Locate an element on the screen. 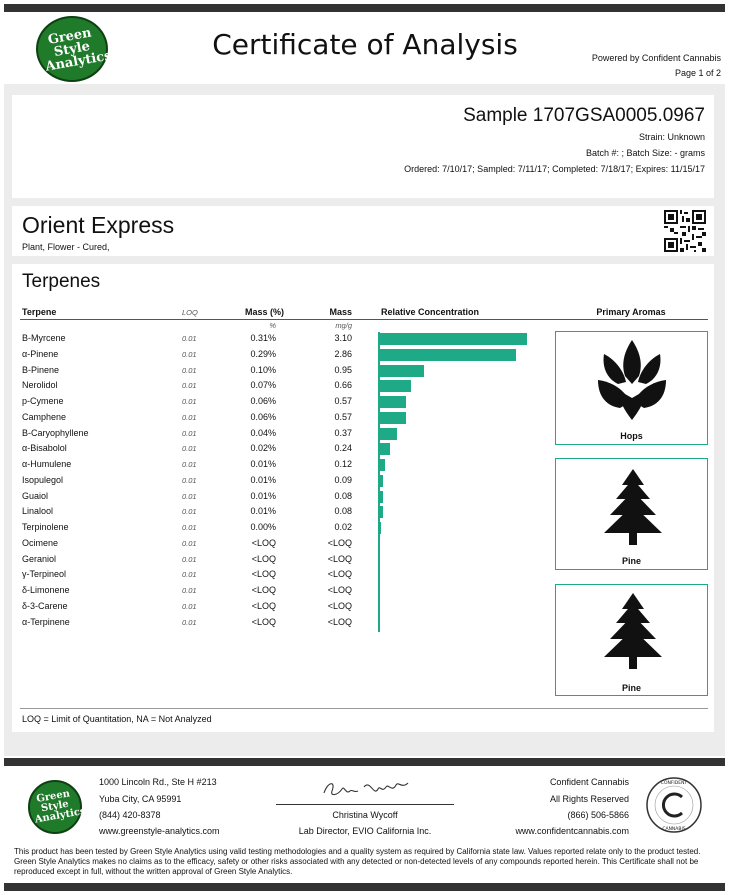 This screenshot has width=729, height=895. terpene-mass-pct: 0.10% is located at coordinates (263, 369).